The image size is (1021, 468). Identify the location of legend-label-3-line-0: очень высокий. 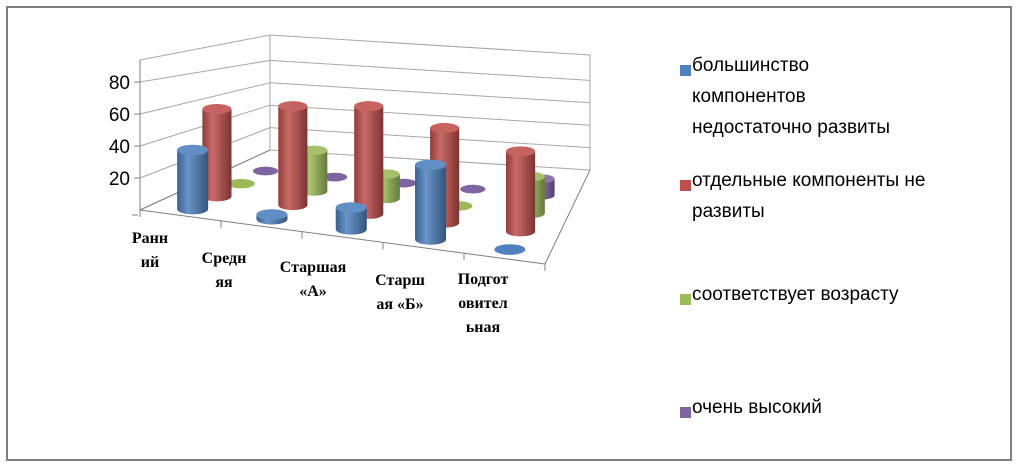
(757, 407).